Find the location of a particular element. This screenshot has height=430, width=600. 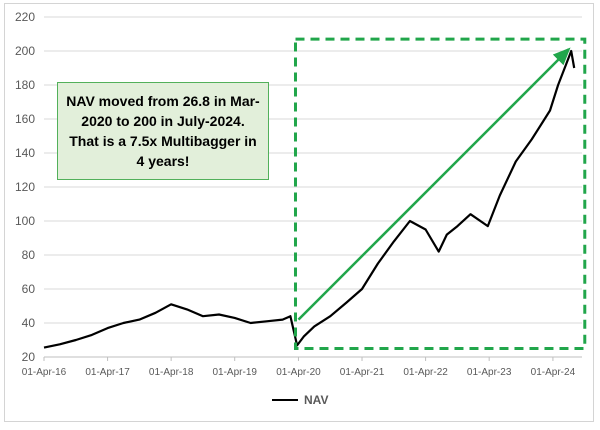

legend-label: NAV is located at coordinates (316, 400).